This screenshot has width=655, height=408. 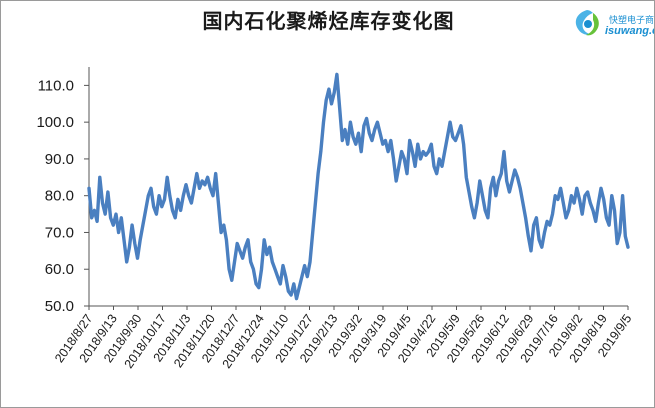 I want to click on site-logo: 快塑电子商 isuwang.c, so click(x=612, y=24).